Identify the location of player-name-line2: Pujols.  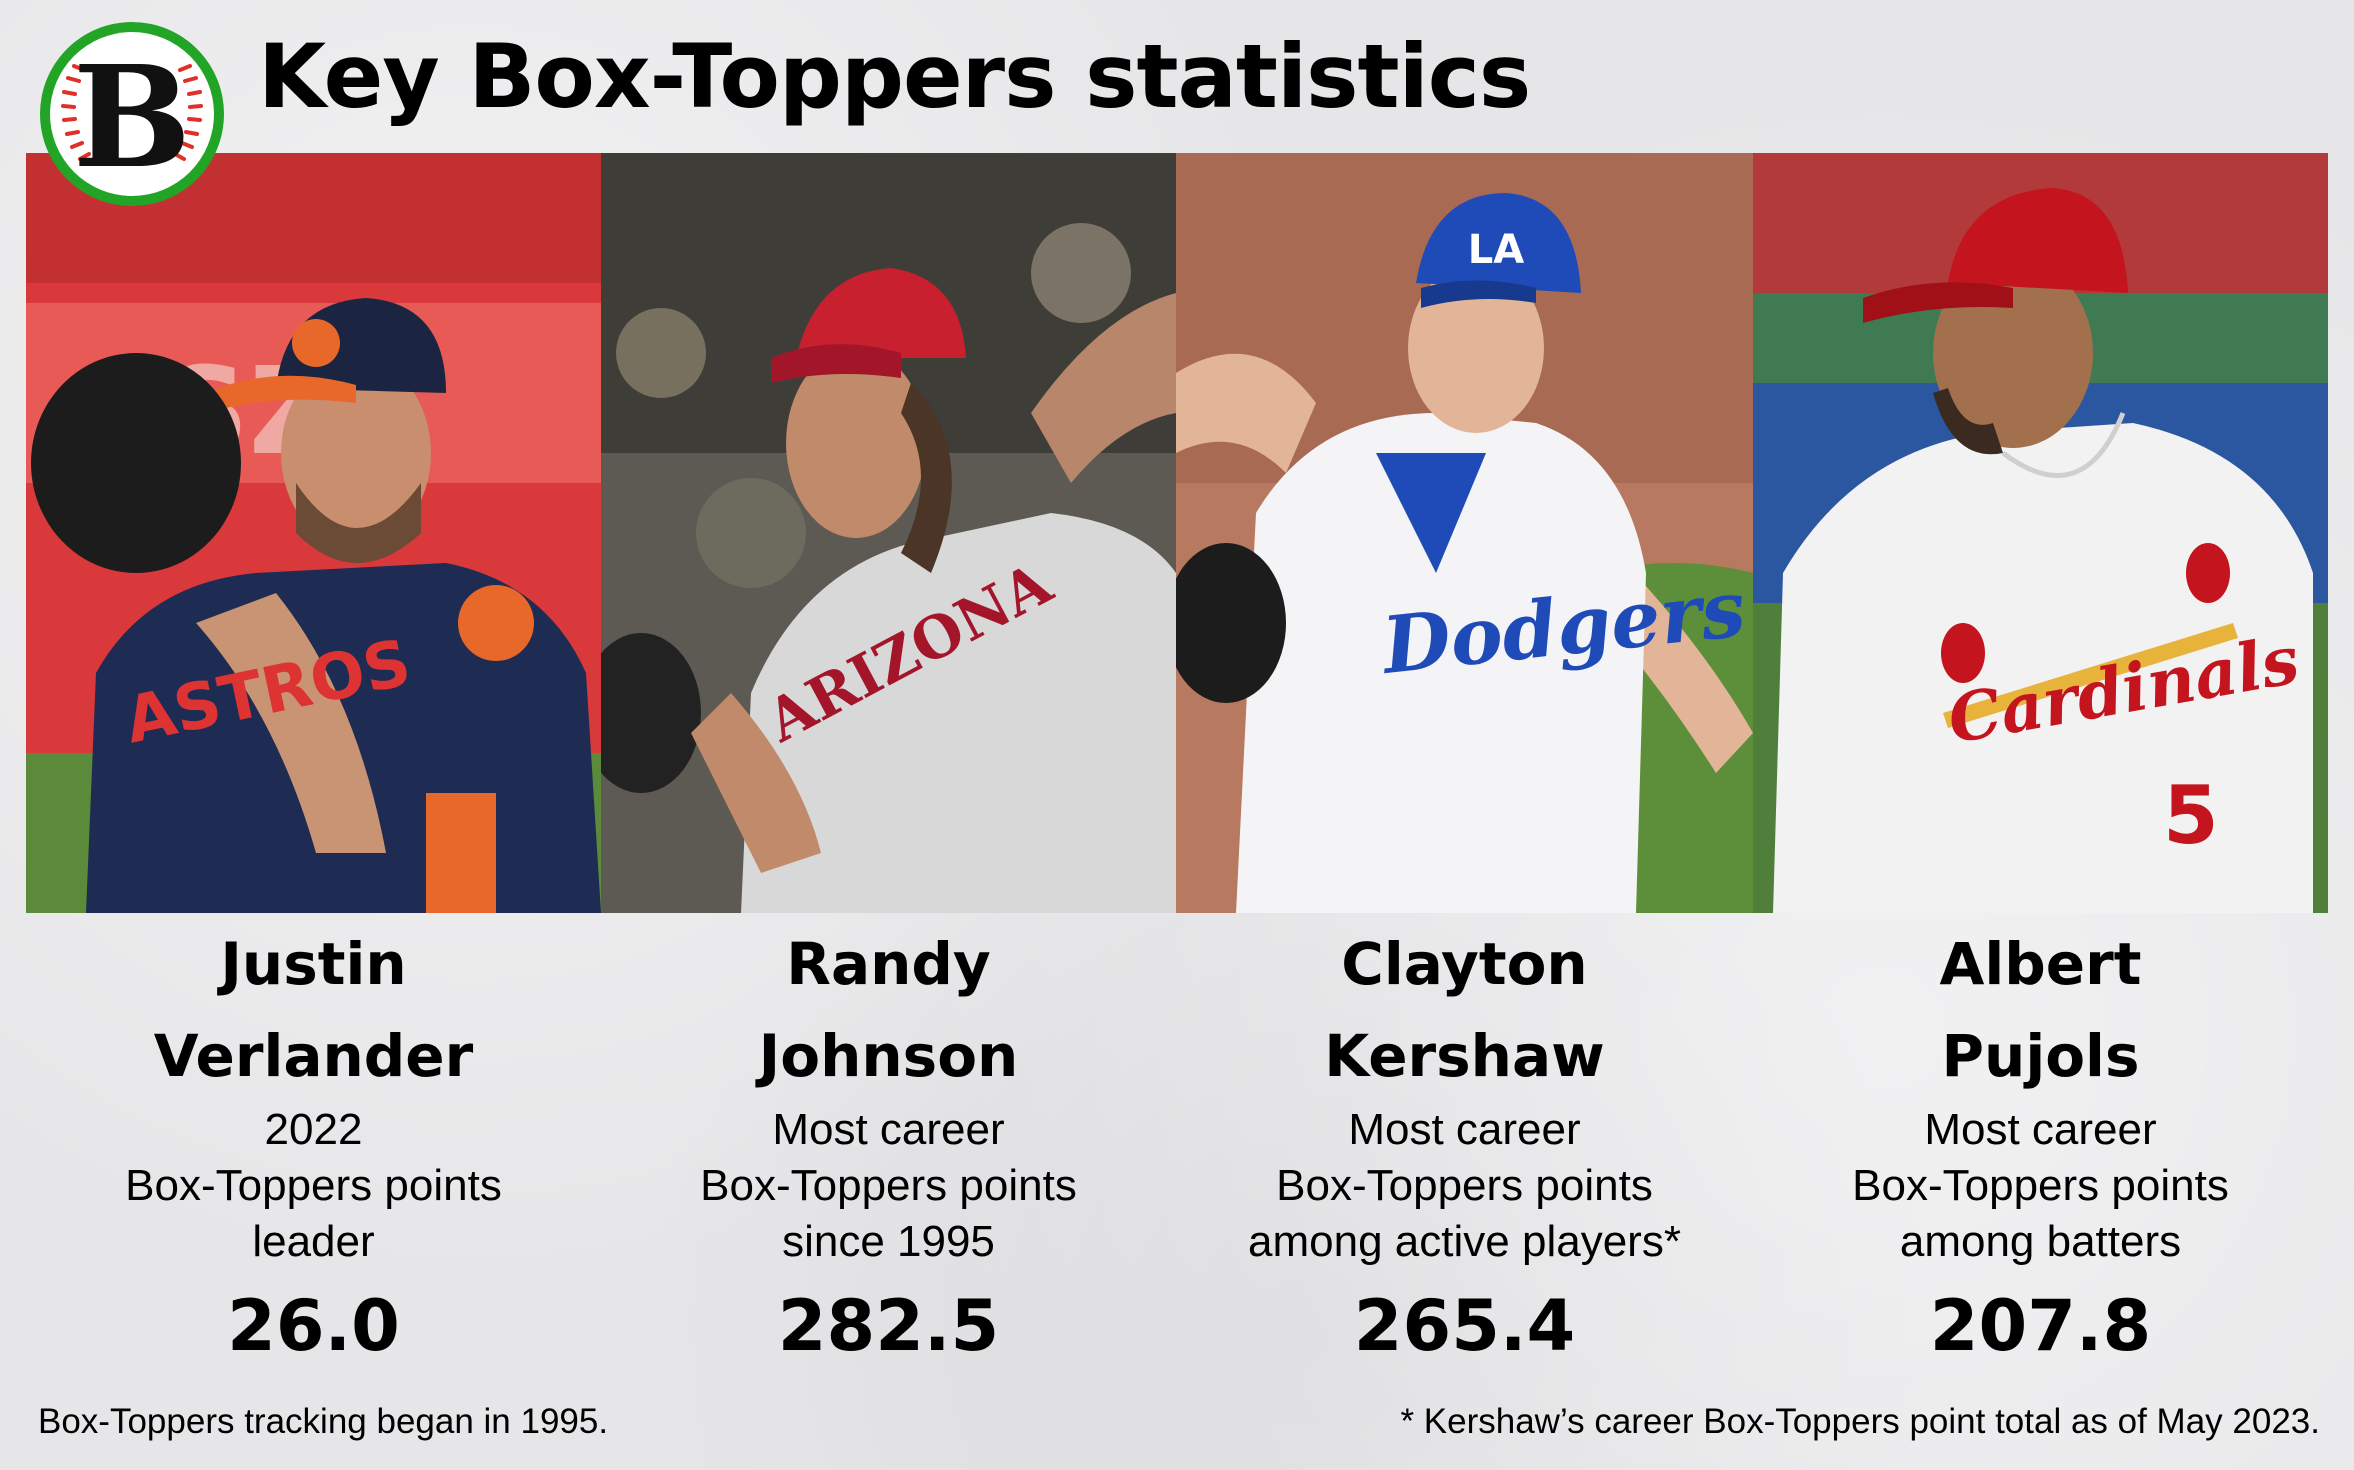
(2040, 1056).